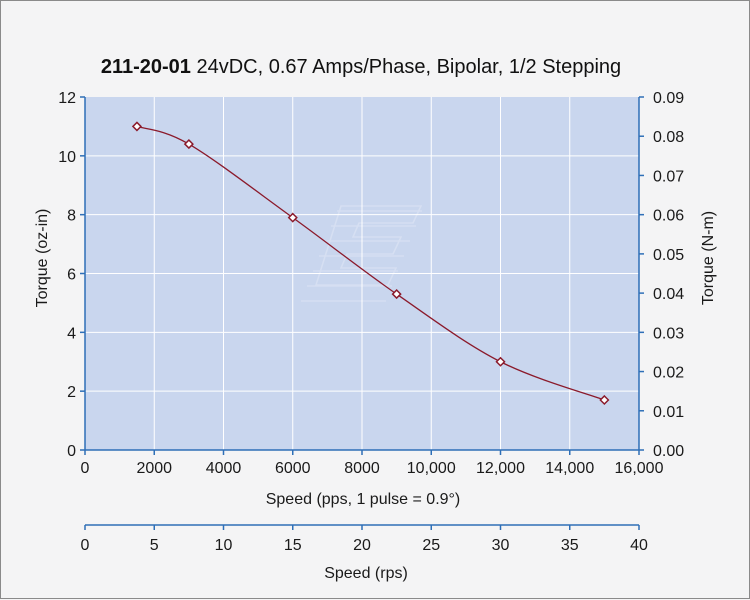  What do you see at coordinates (363, 499) in the screenshot?
I see `x-axis-title: Speed (pps, 1 pulse = 0.9°)` at bounding box center [363, 499].